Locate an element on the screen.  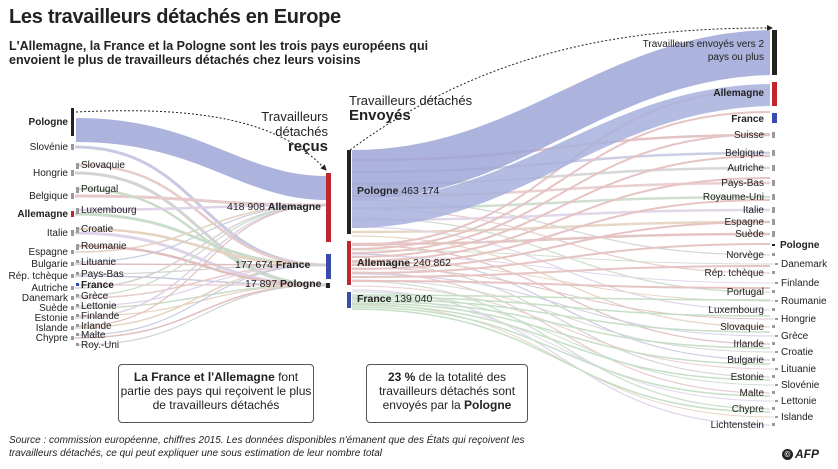
sent-header: Travailleurs détachés Envoyés is located at coordinates (410, 108).